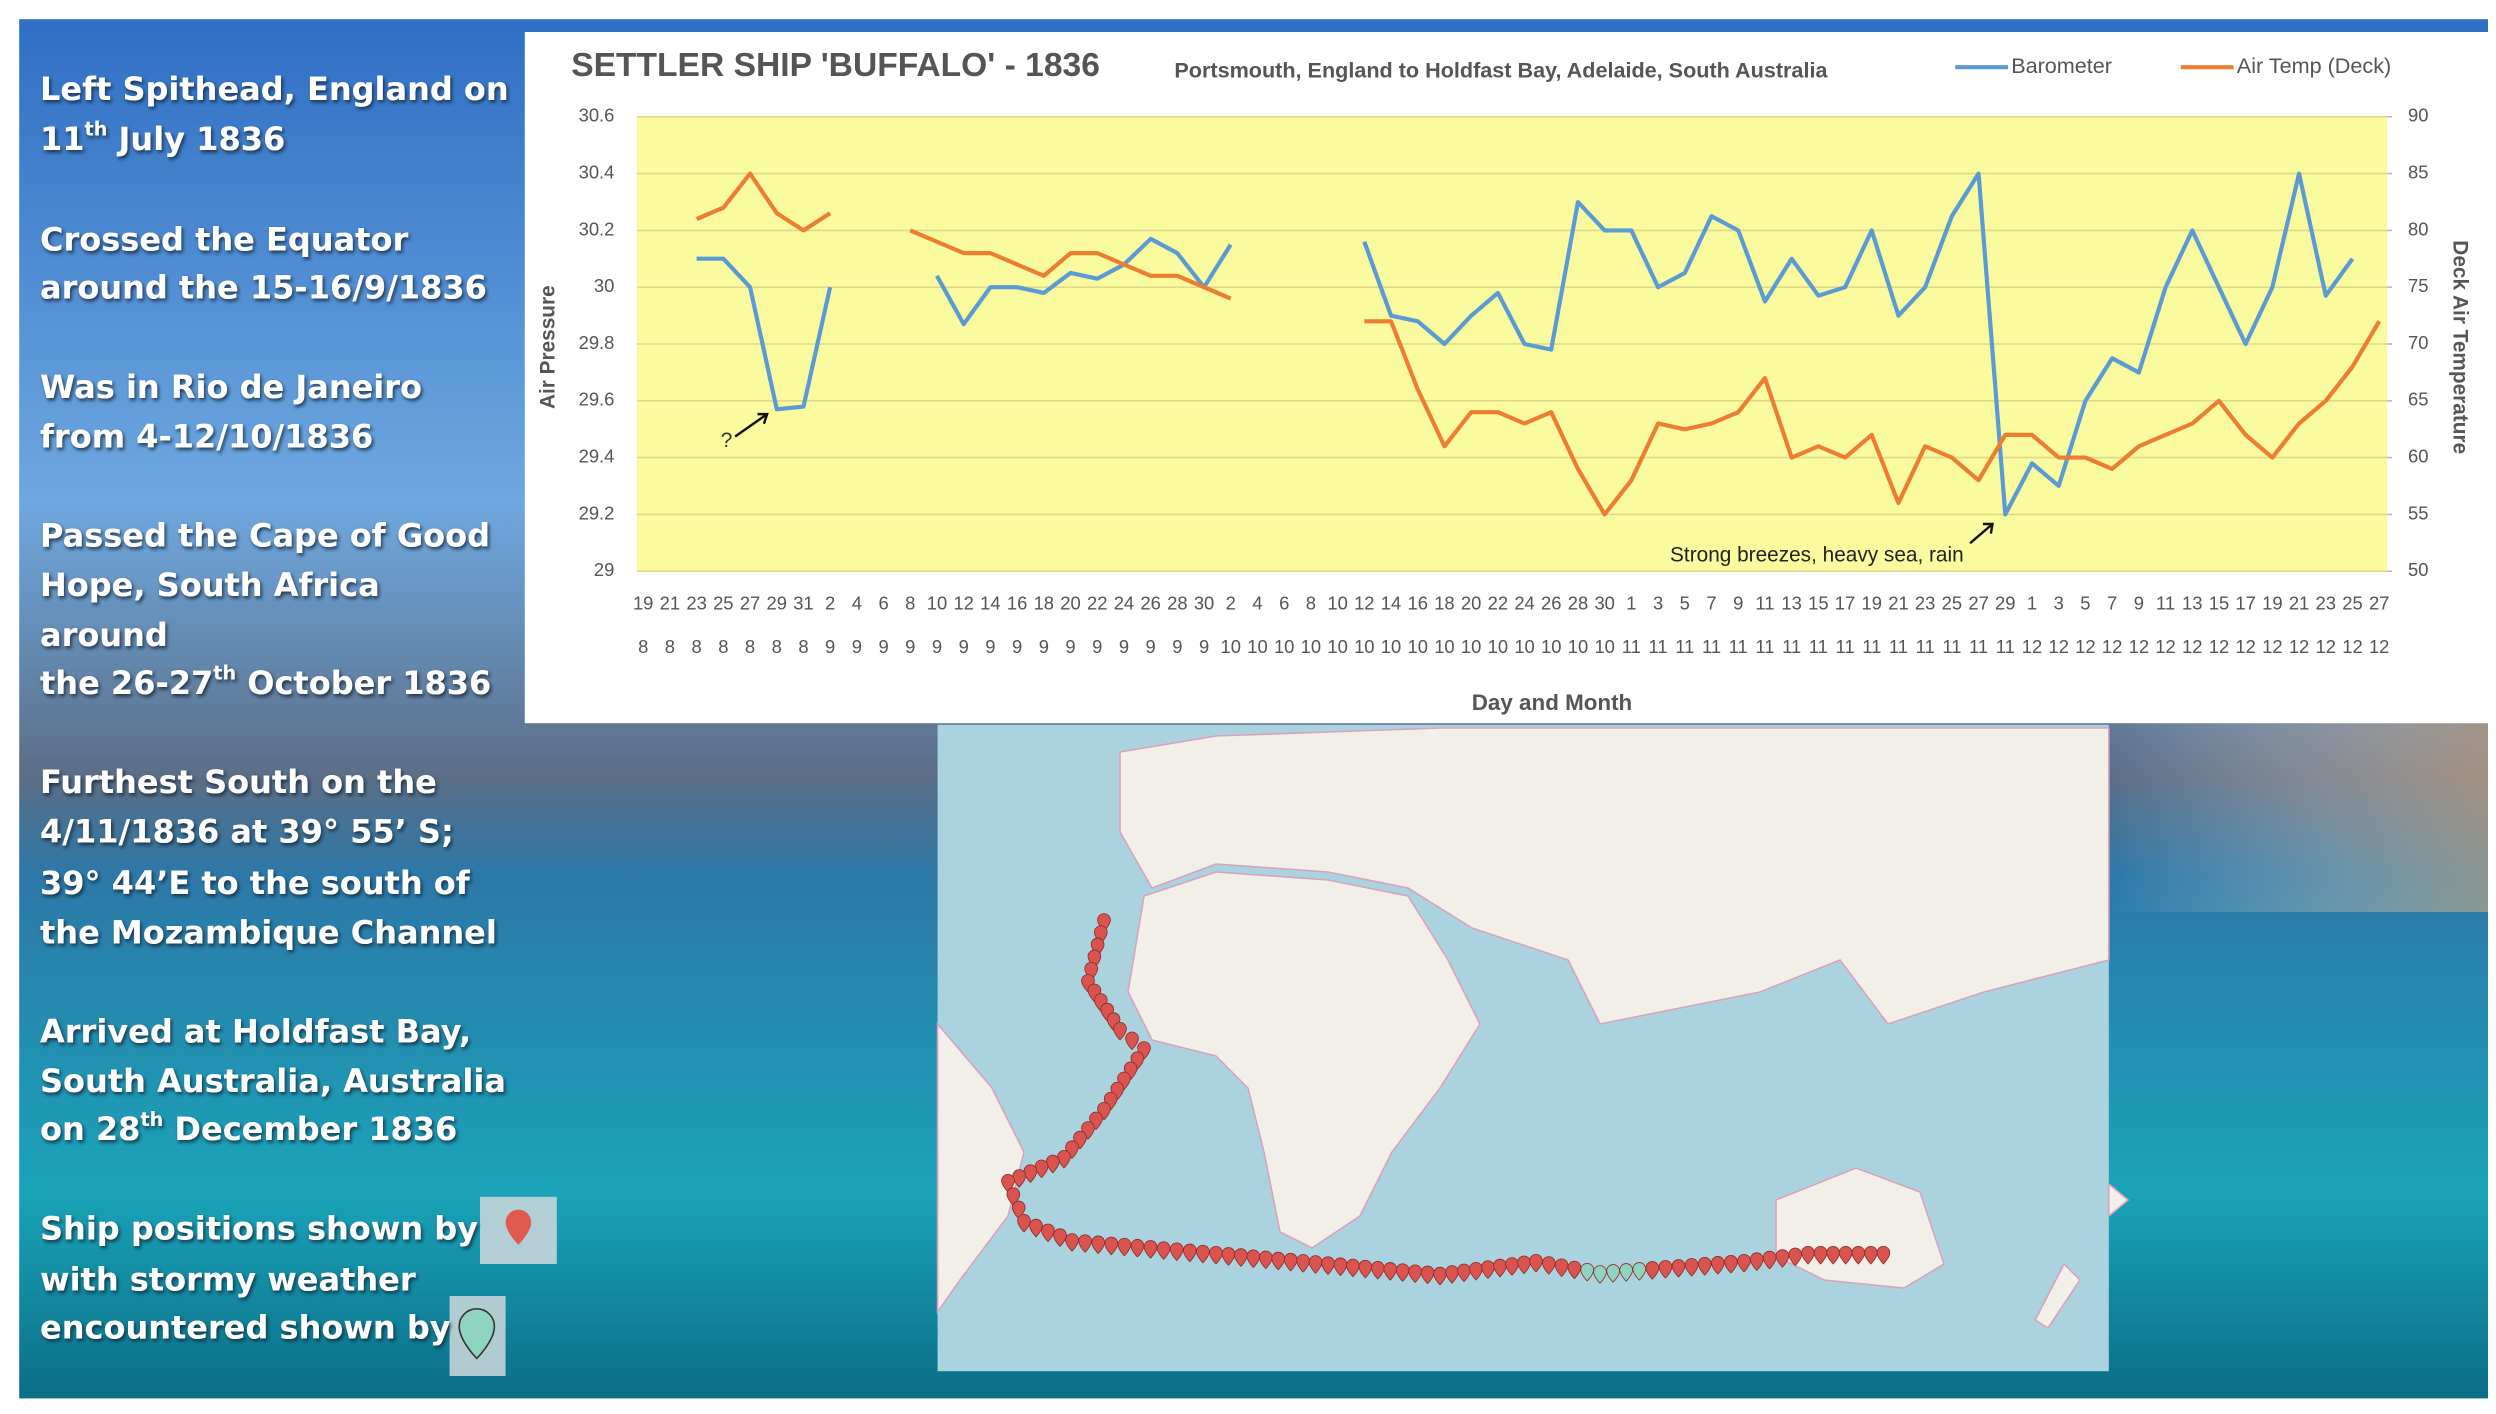 The image size is (2496, 1414). Describe the element at coordinates (937, 603) in the screenshot. I see `x-tick-label: 10` at that location.